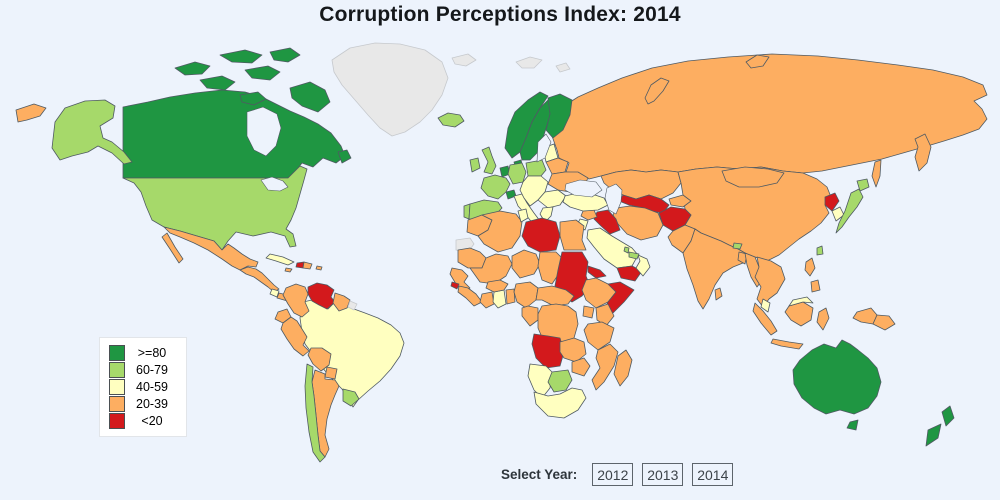 The height and width of the screenshot is (500, 1000). Describe the element at coordinates (810, 267) in the screenshot. I see `philippines-luzon` at that location.